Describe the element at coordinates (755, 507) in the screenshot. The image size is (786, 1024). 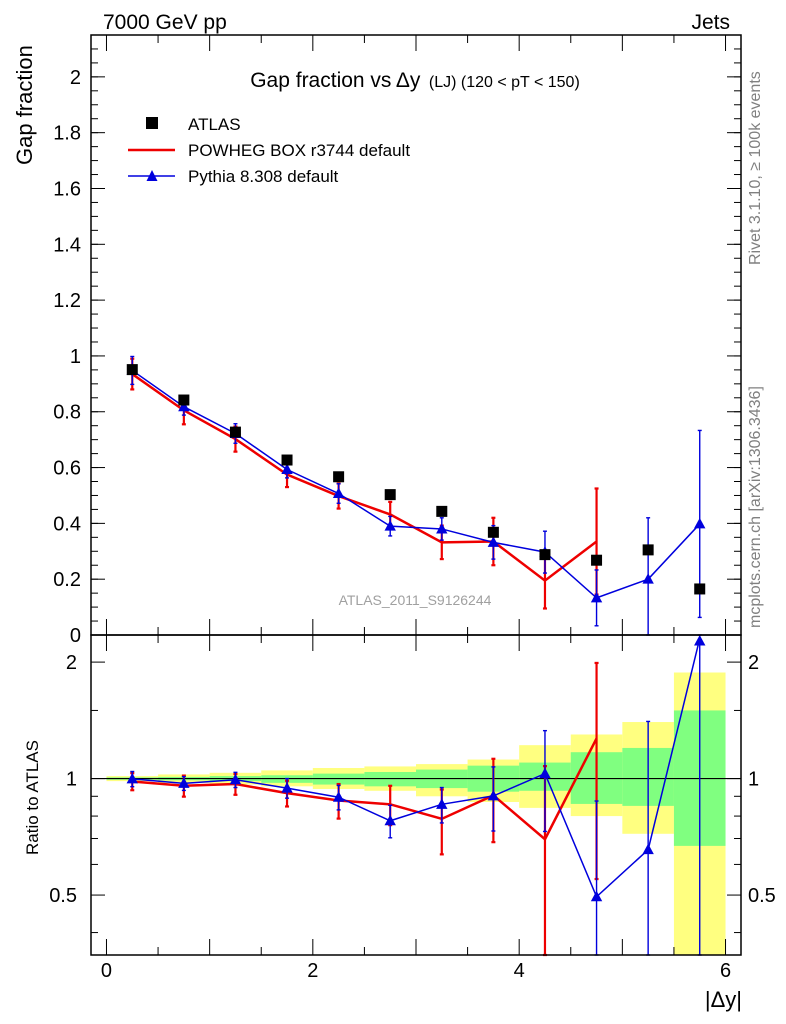
I see `mcplots-credit-label: mcplots.cern.ch [arXiv:1306.3436]` at that location.